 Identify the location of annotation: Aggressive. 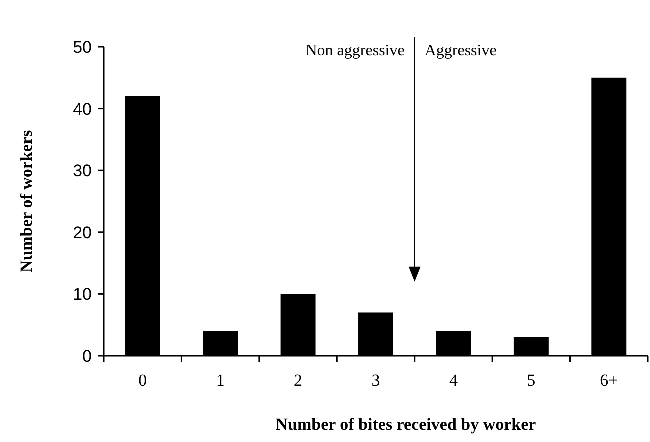
(460, 51).